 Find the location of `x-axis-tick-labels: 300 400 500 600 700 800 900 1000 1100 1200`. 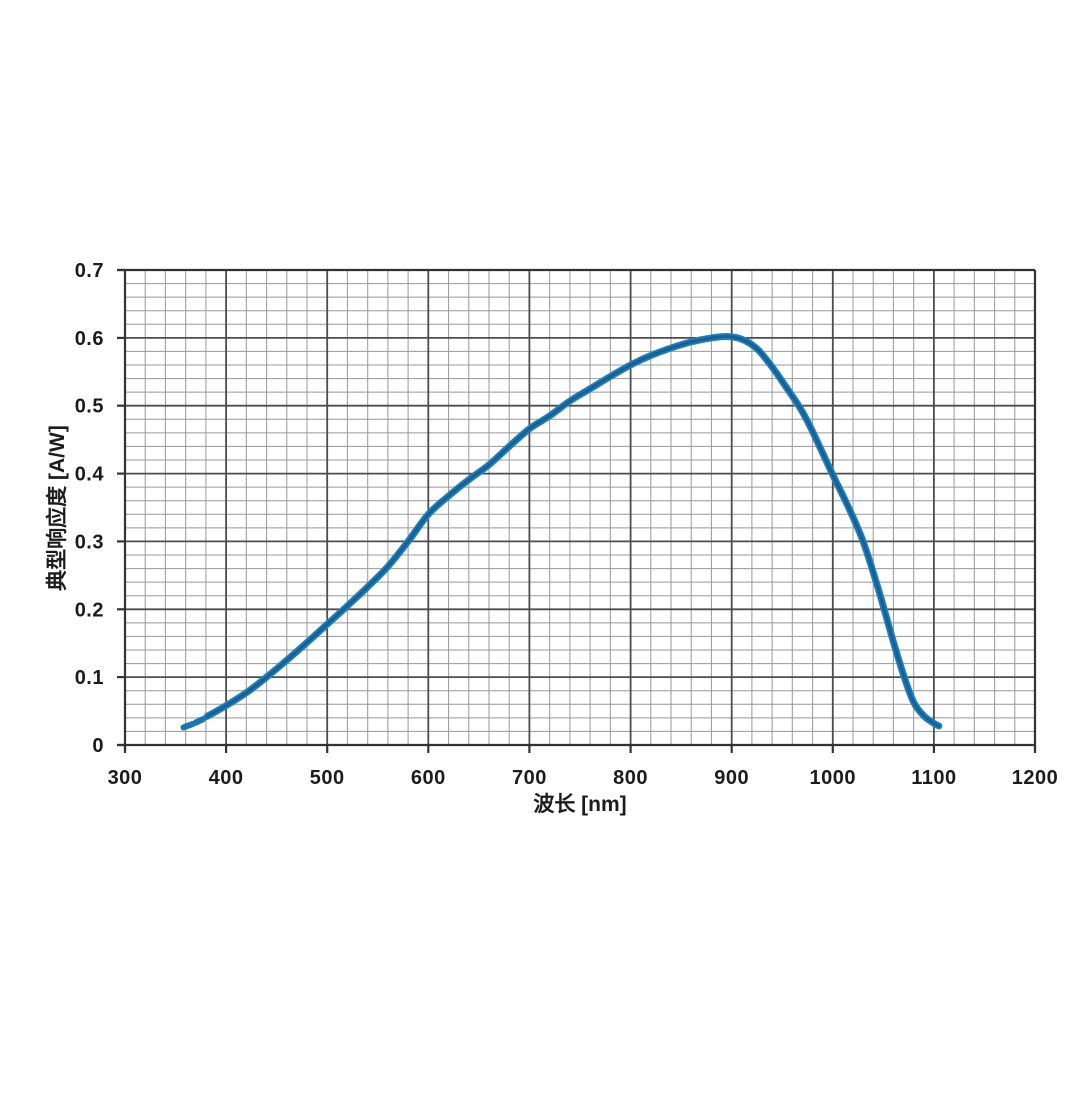

x-axis-tick-labels: 300 400 500 600 700 800 900 1000 1100 1200 is located at coordinates (583, 778).